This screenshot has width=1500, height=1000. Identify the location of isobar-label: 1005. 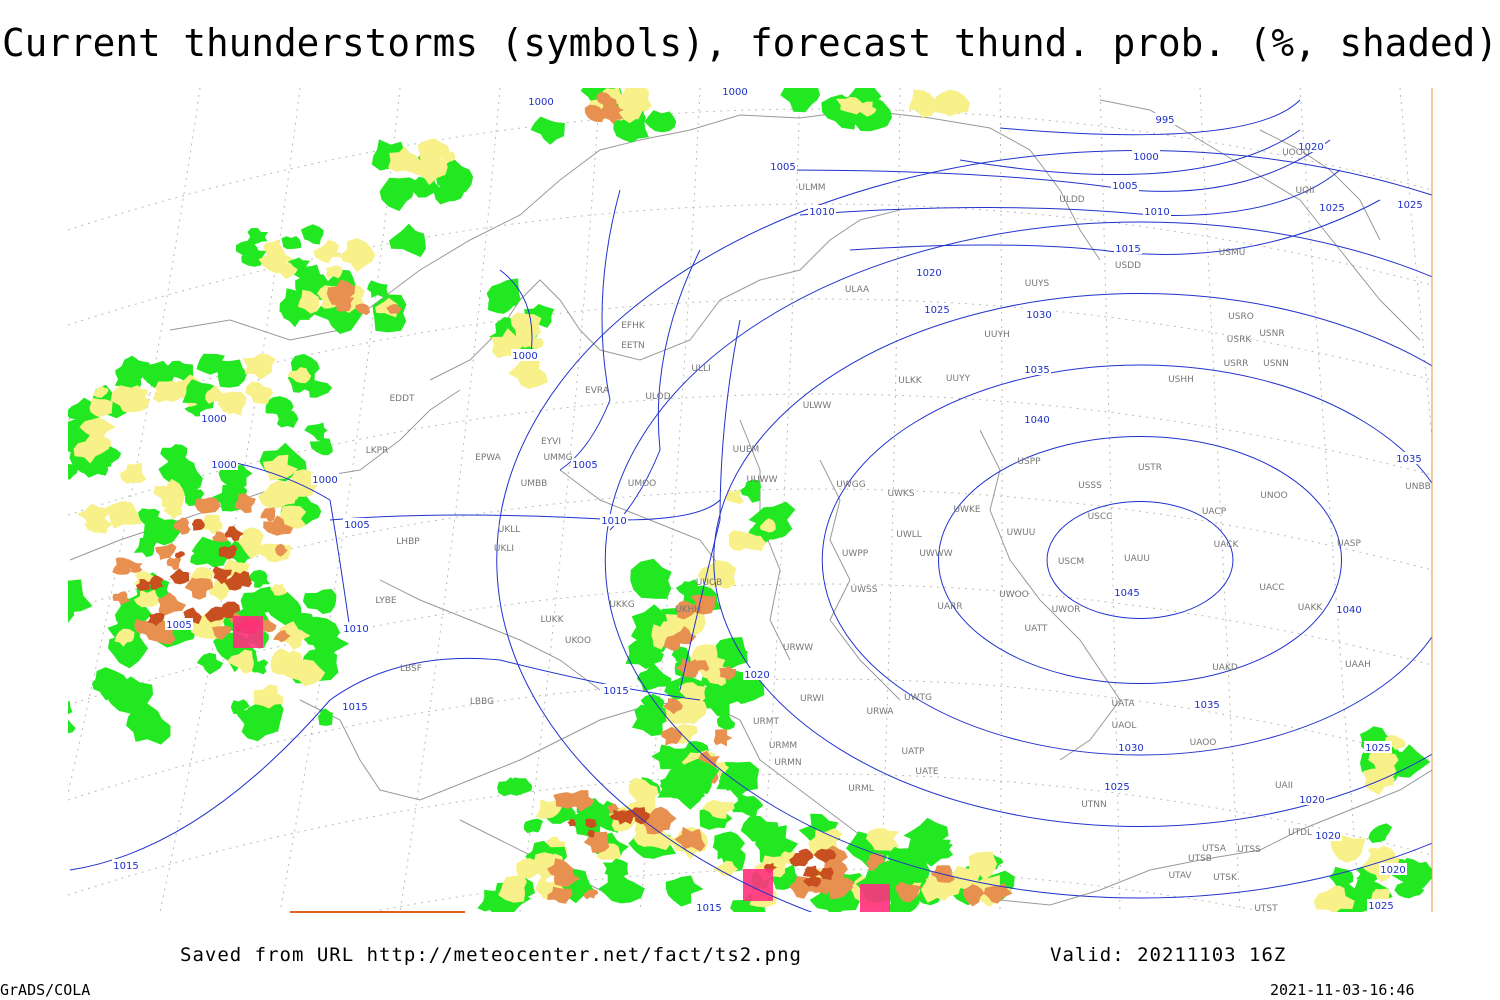
(1124, 186).